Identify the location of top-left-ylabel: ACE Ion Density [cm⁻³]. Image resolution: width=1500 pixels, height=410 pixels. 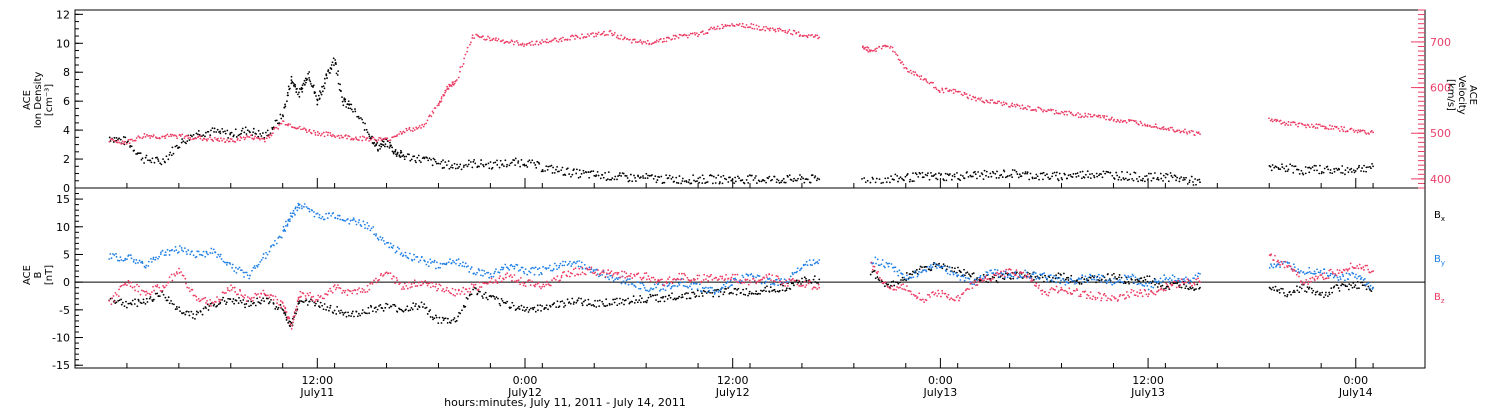
(38, 100).